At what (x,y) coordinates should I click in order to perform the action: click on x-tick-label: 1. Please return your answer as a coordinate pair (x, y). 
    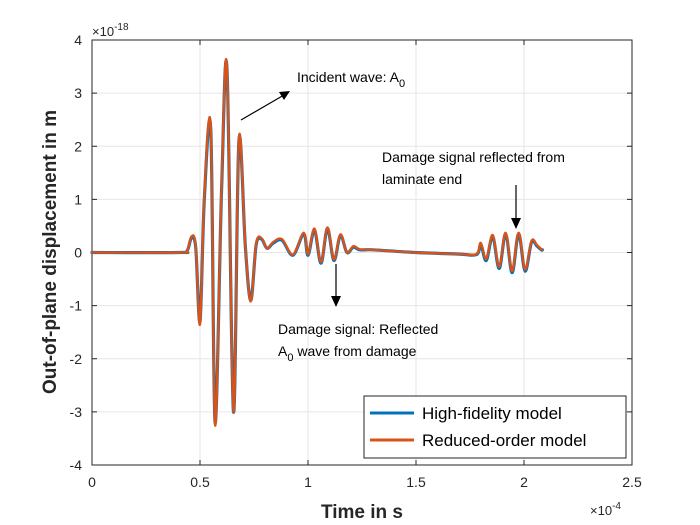
    Looking at the image, I should click on (308, 482).